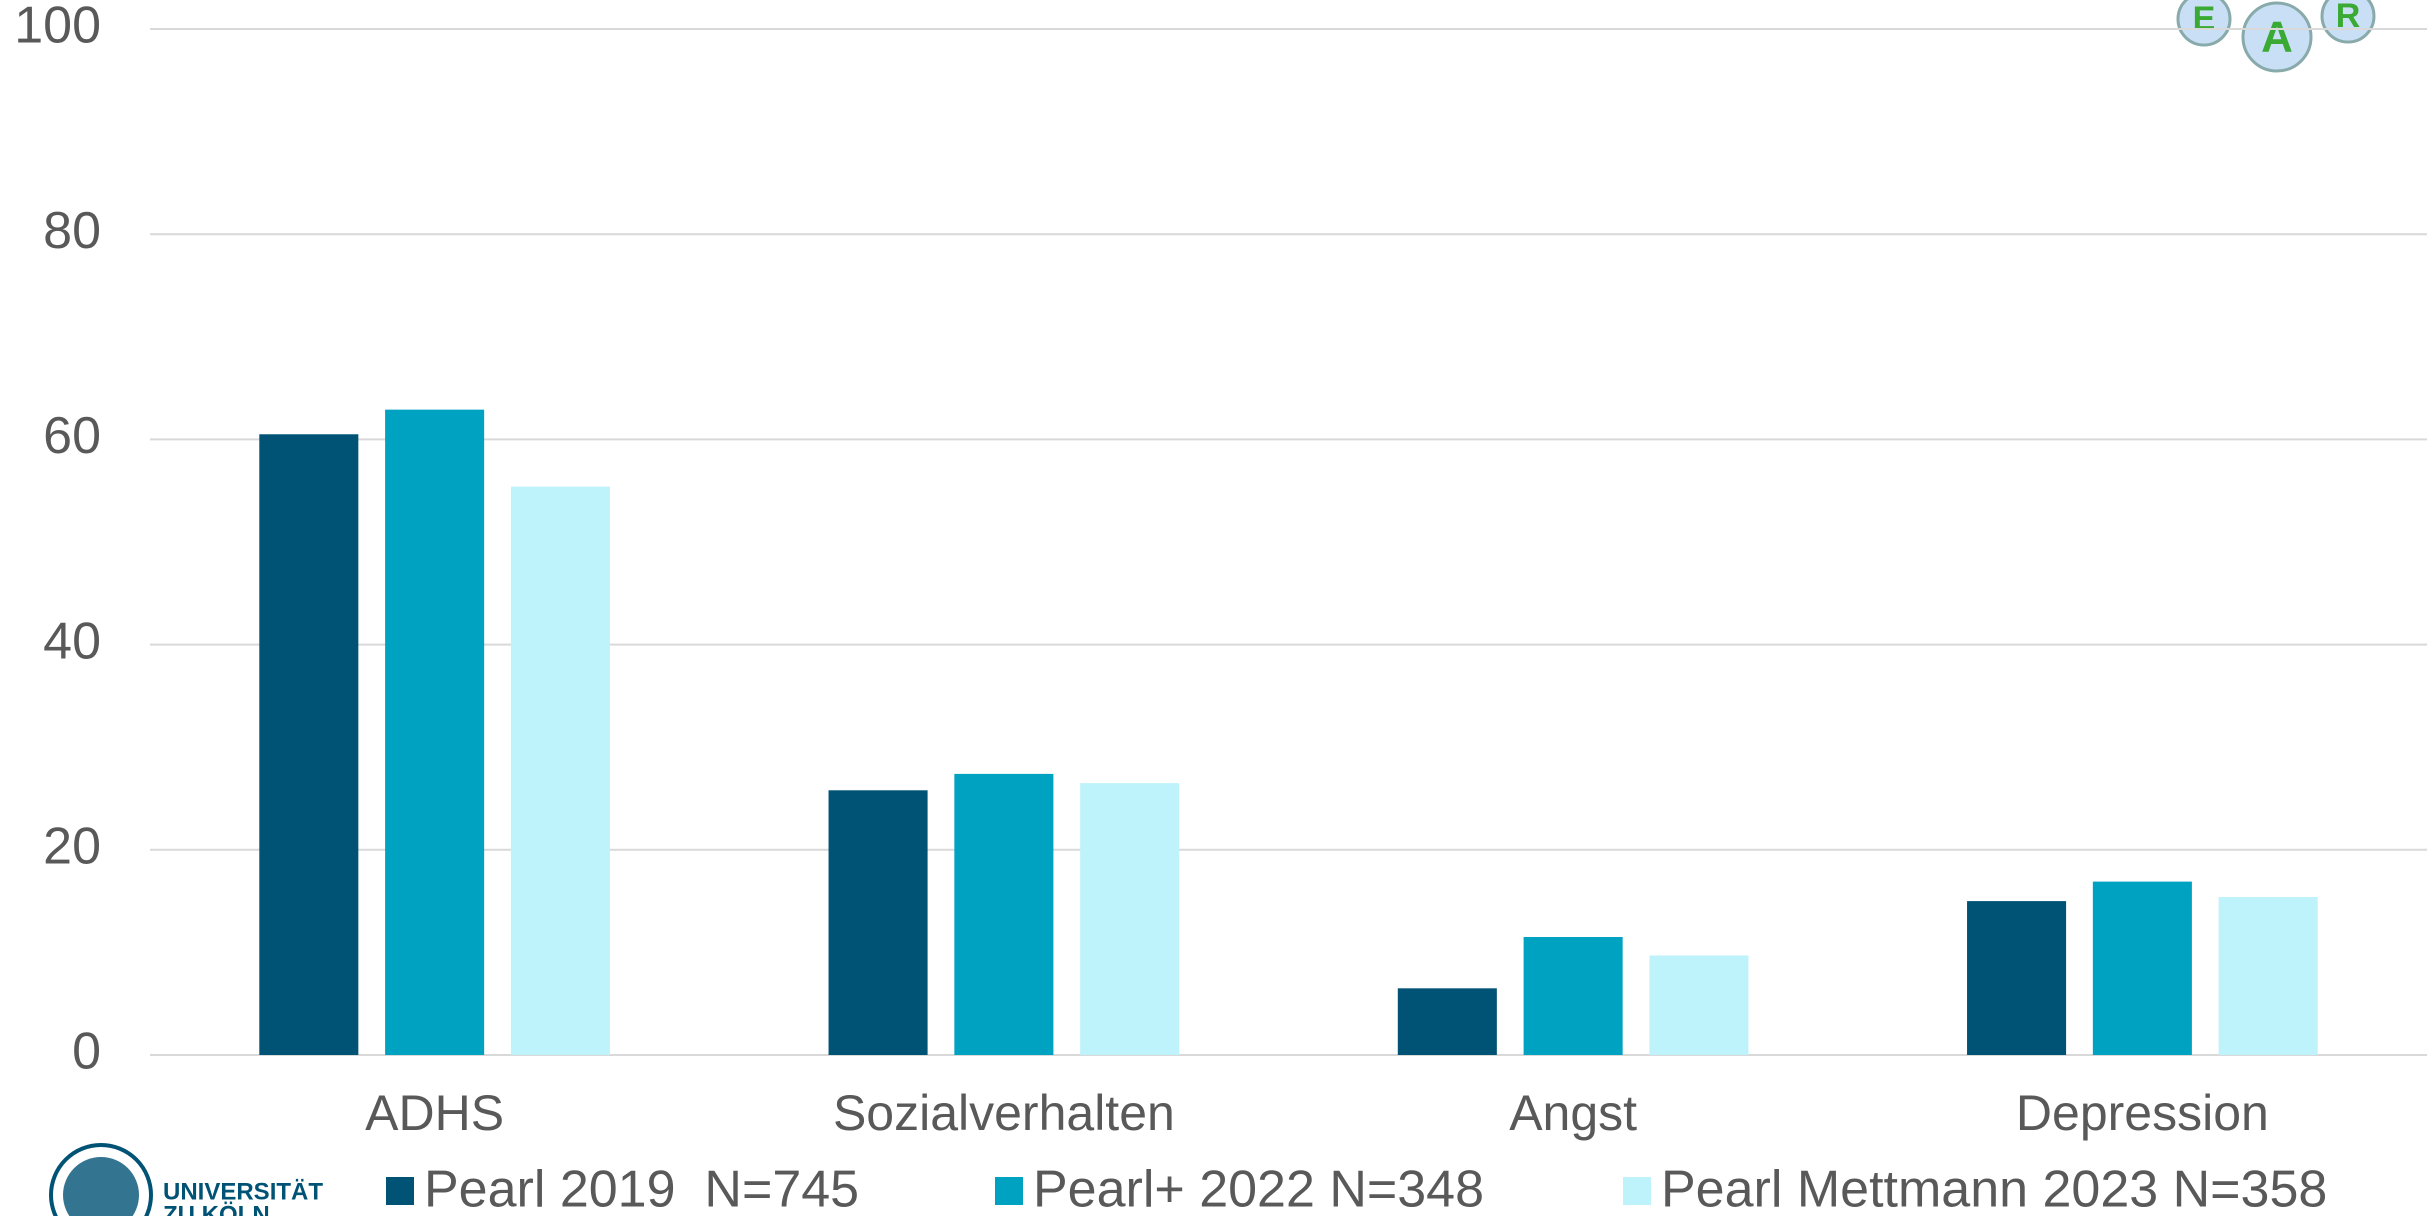 The width and height of the screenshot is (2433, 1216). I want to click on y-tick-label: 40, so click(72, 641).